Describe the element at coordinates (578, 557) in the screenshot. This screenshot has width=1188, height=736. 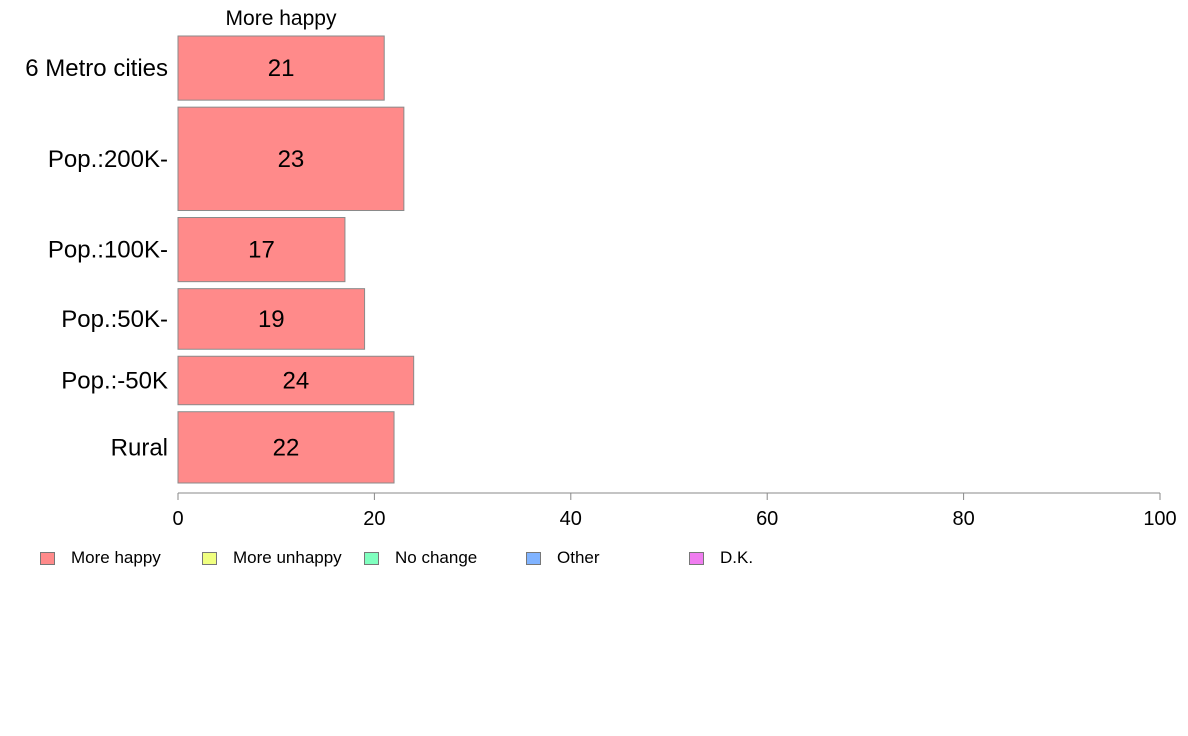
I see `legend-label: Other` at that location.